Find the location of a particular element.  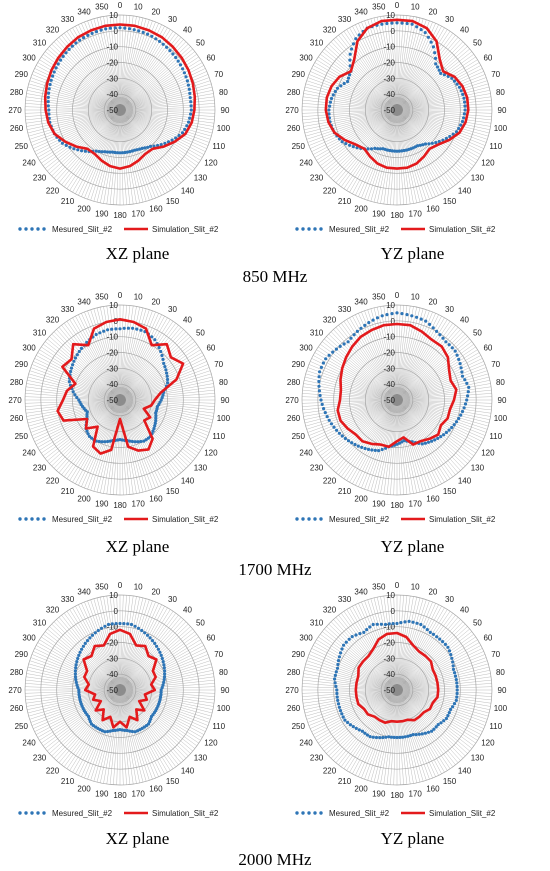

radial-tick-label: 10 is located at coordinates (113, 305).